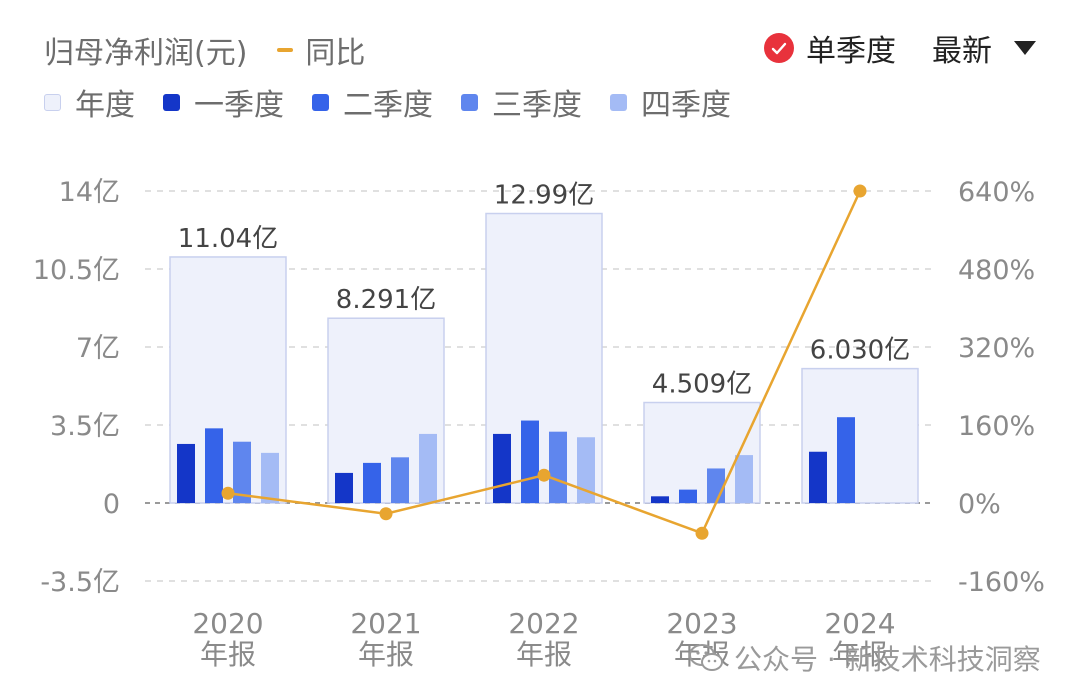  I want to click on right-axis-tick-label: 320%, so click(996, 348).